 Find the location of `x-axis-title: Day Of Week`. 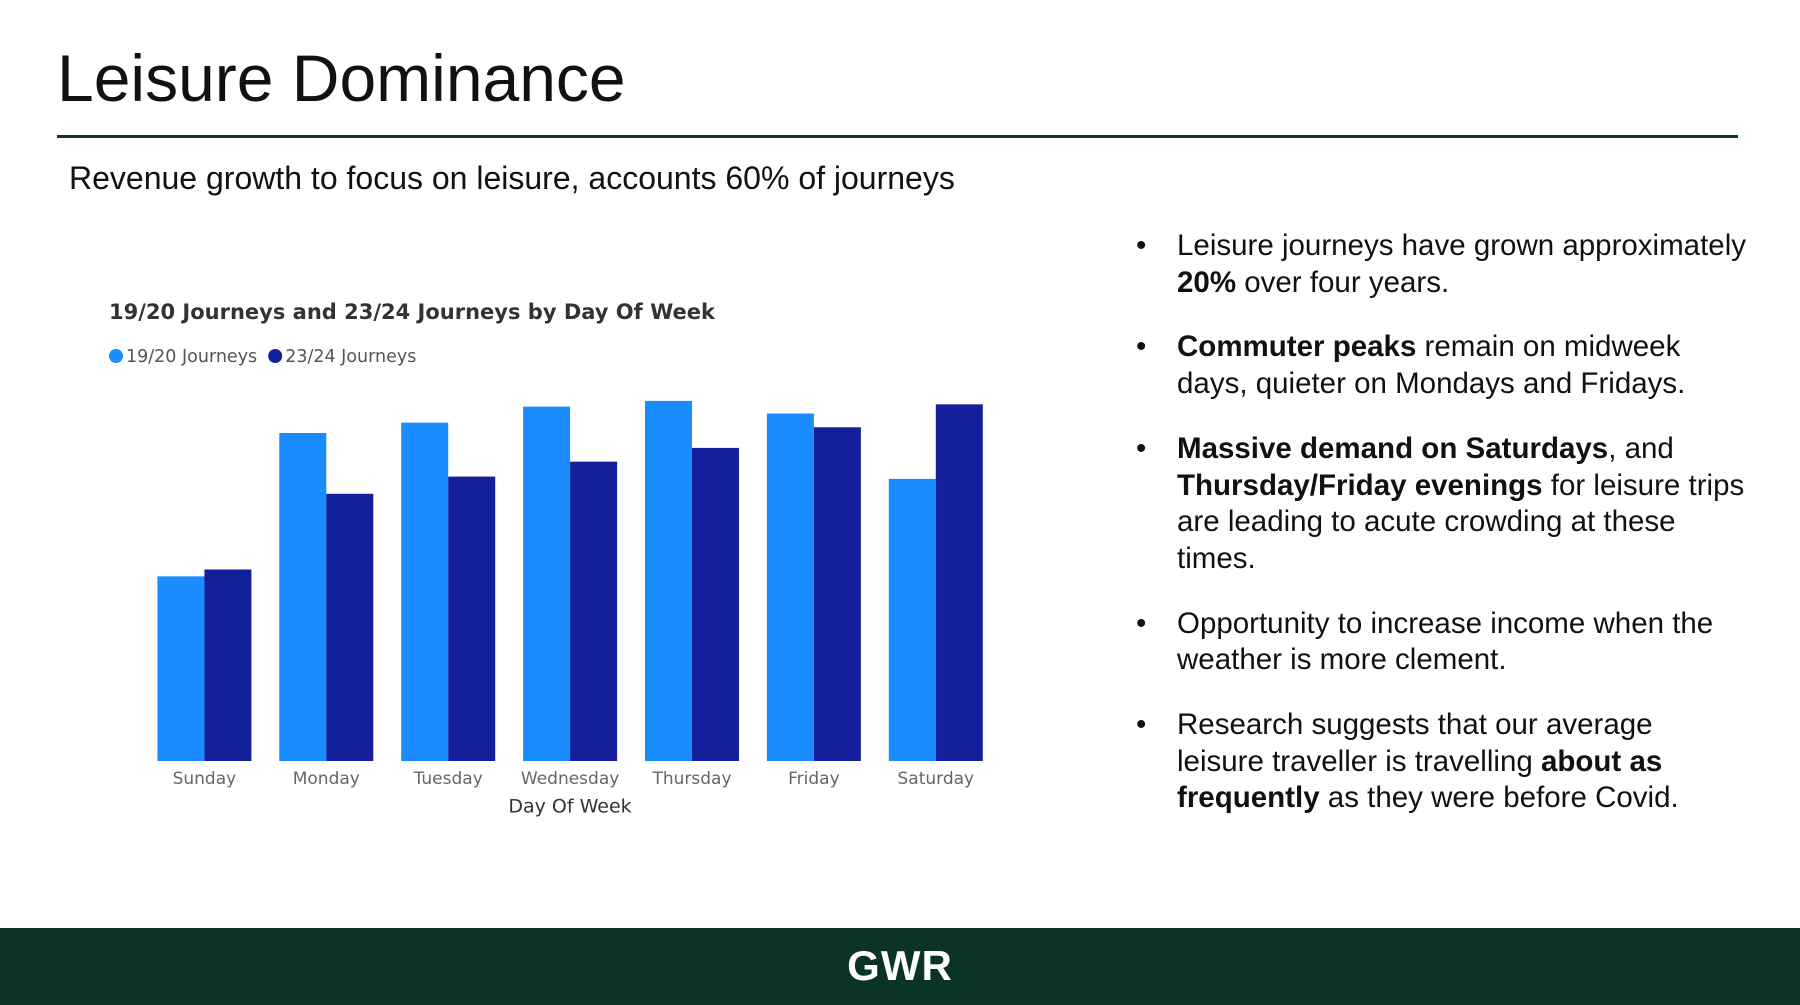

x-axis-title: Day Of Week is located at coordinates (569, 807).